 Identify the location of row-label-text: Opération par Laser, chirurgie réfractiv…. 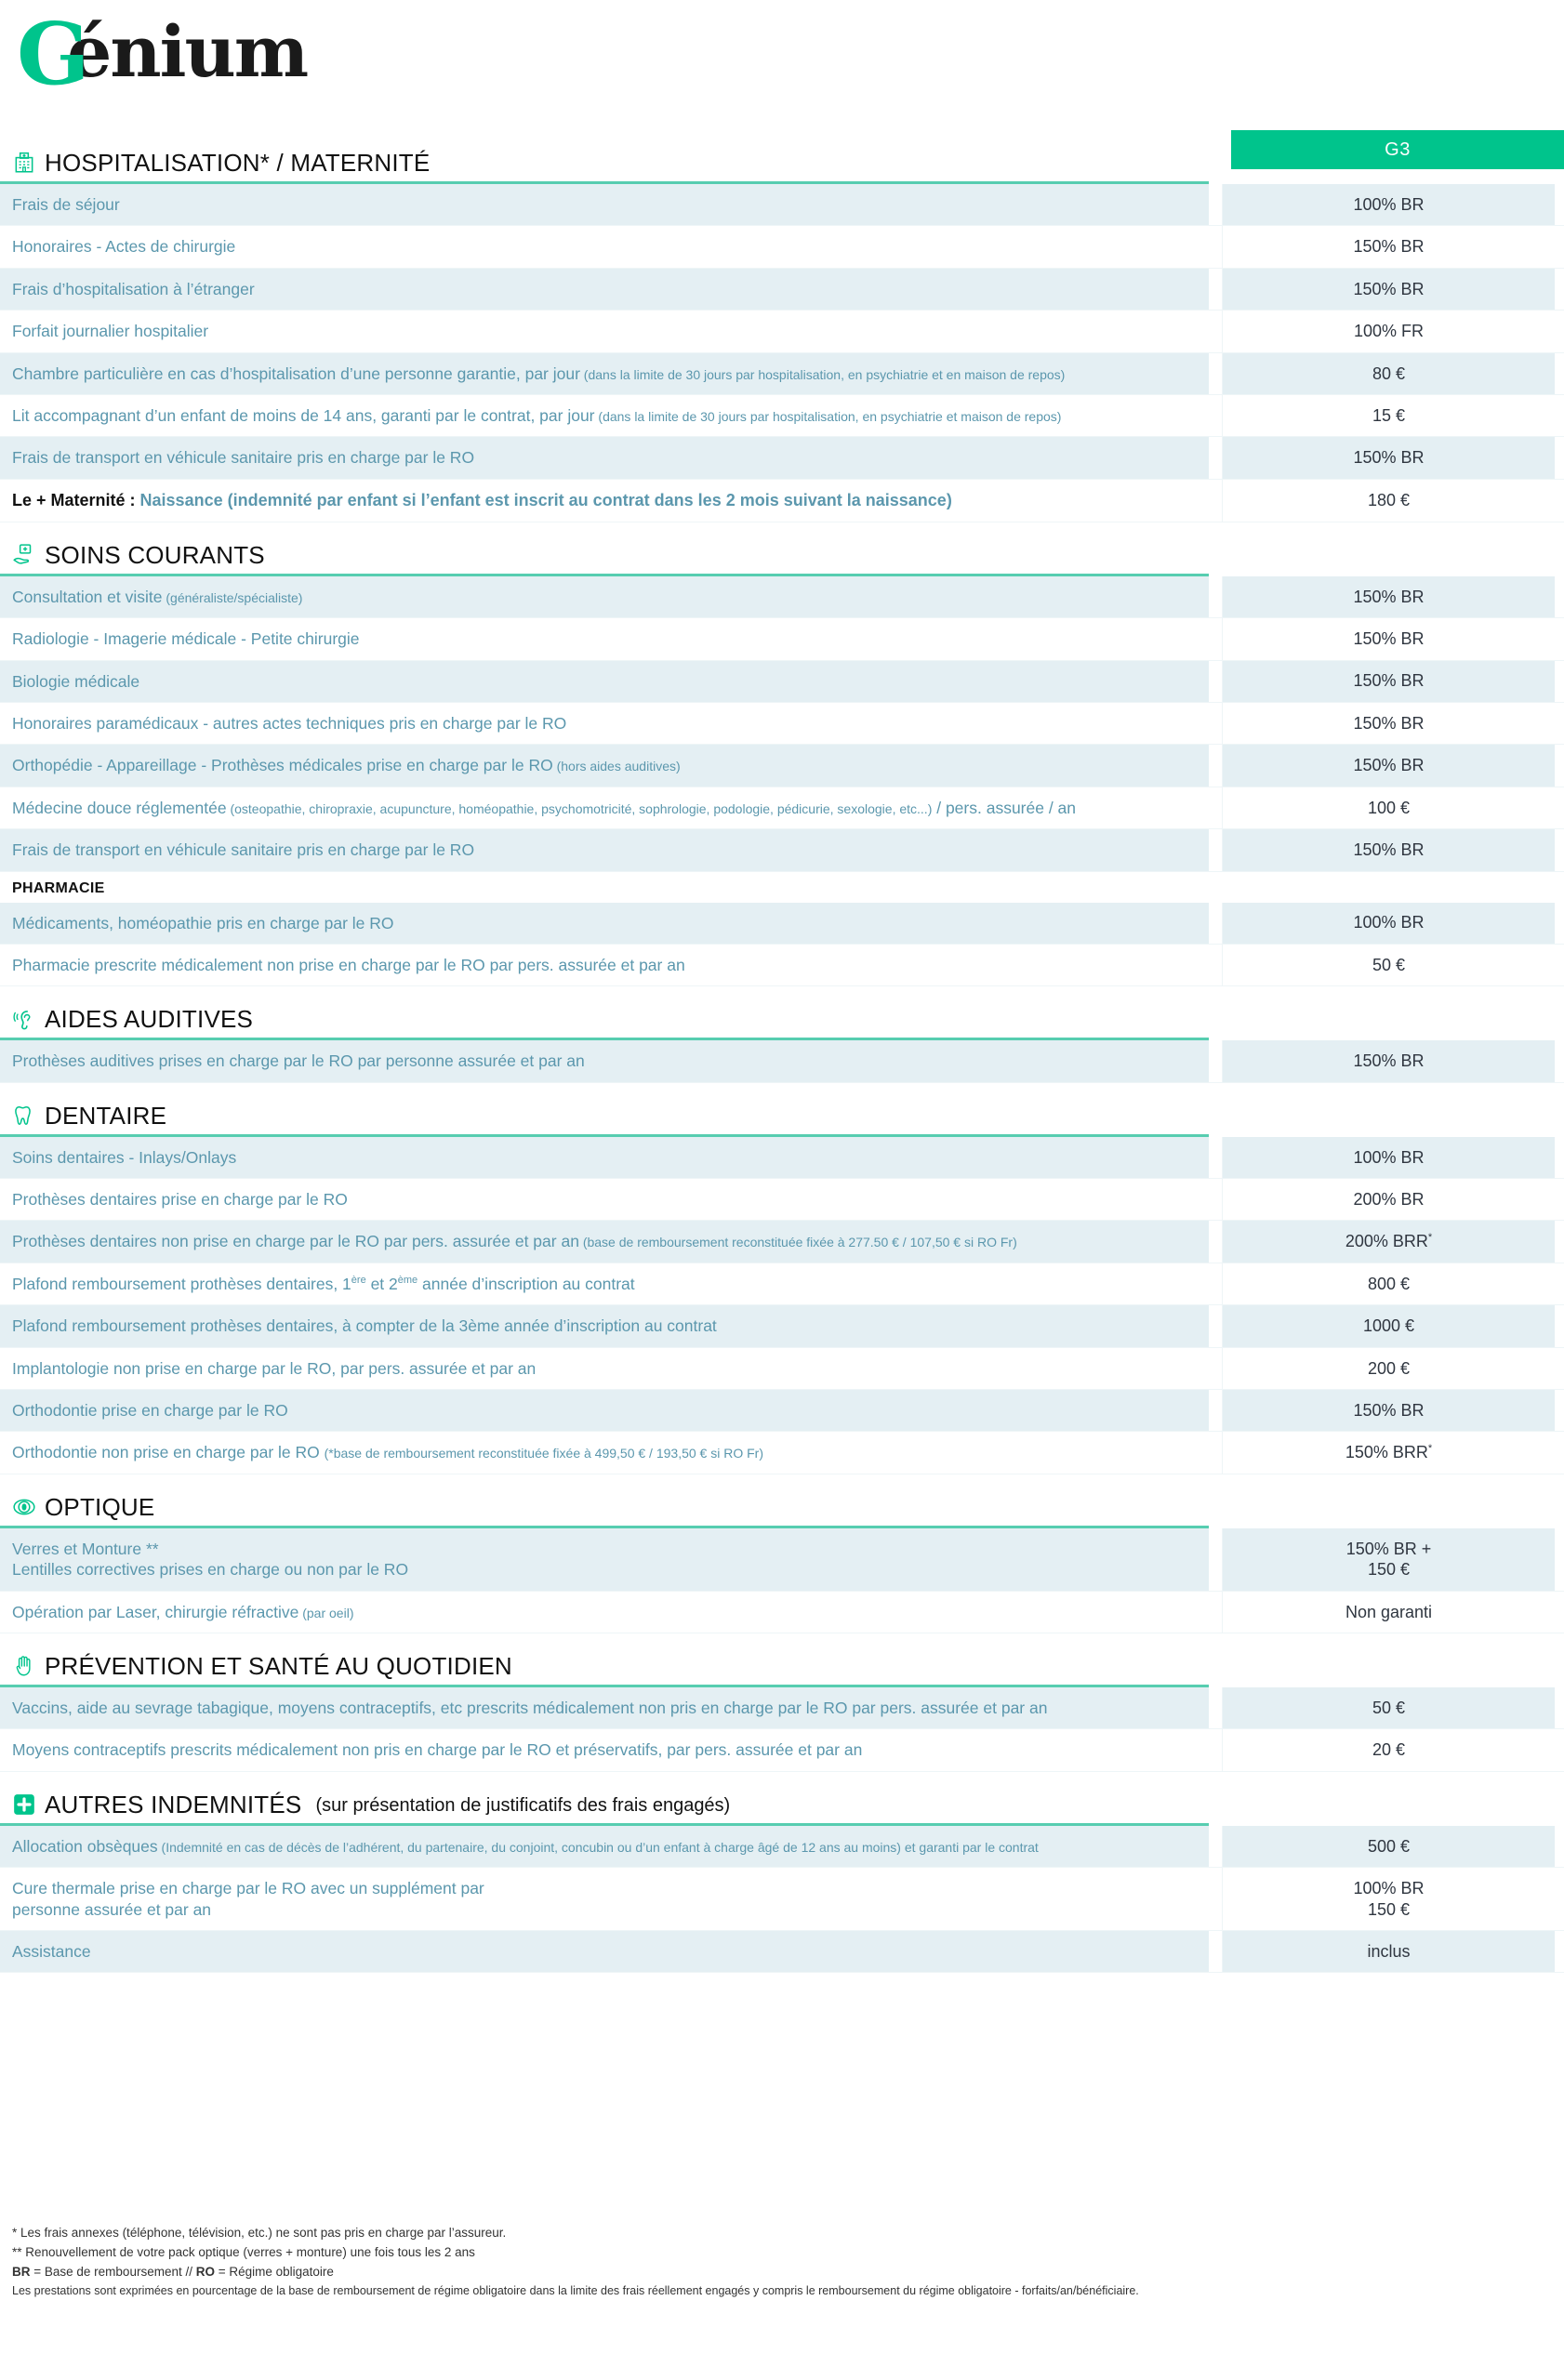
(155, 1611).